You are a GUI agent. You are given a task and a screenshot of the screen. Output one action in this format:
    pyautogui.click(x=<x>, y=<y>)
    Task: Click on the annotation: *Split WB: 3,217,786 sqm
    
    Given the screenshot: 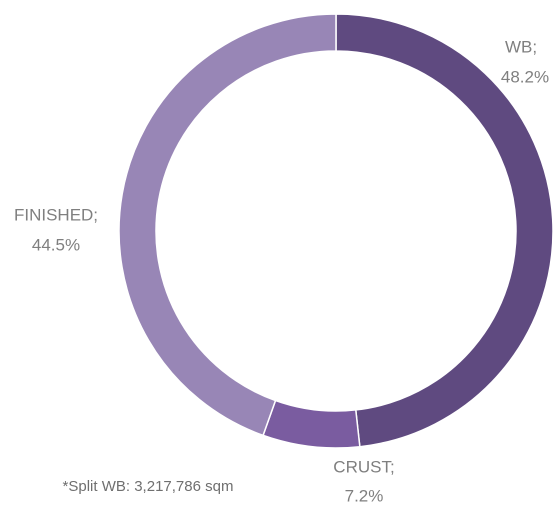 What is the action you would take?
    pyautogui.click(x=148, y=486)
    